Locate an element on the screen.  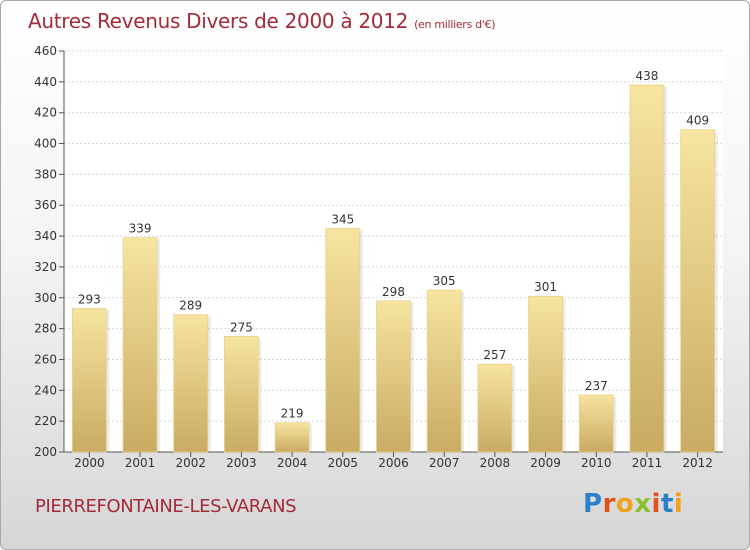
commune-name: PIERREFONTAINE-LES-VARANS is located at coordinates (166, 506).